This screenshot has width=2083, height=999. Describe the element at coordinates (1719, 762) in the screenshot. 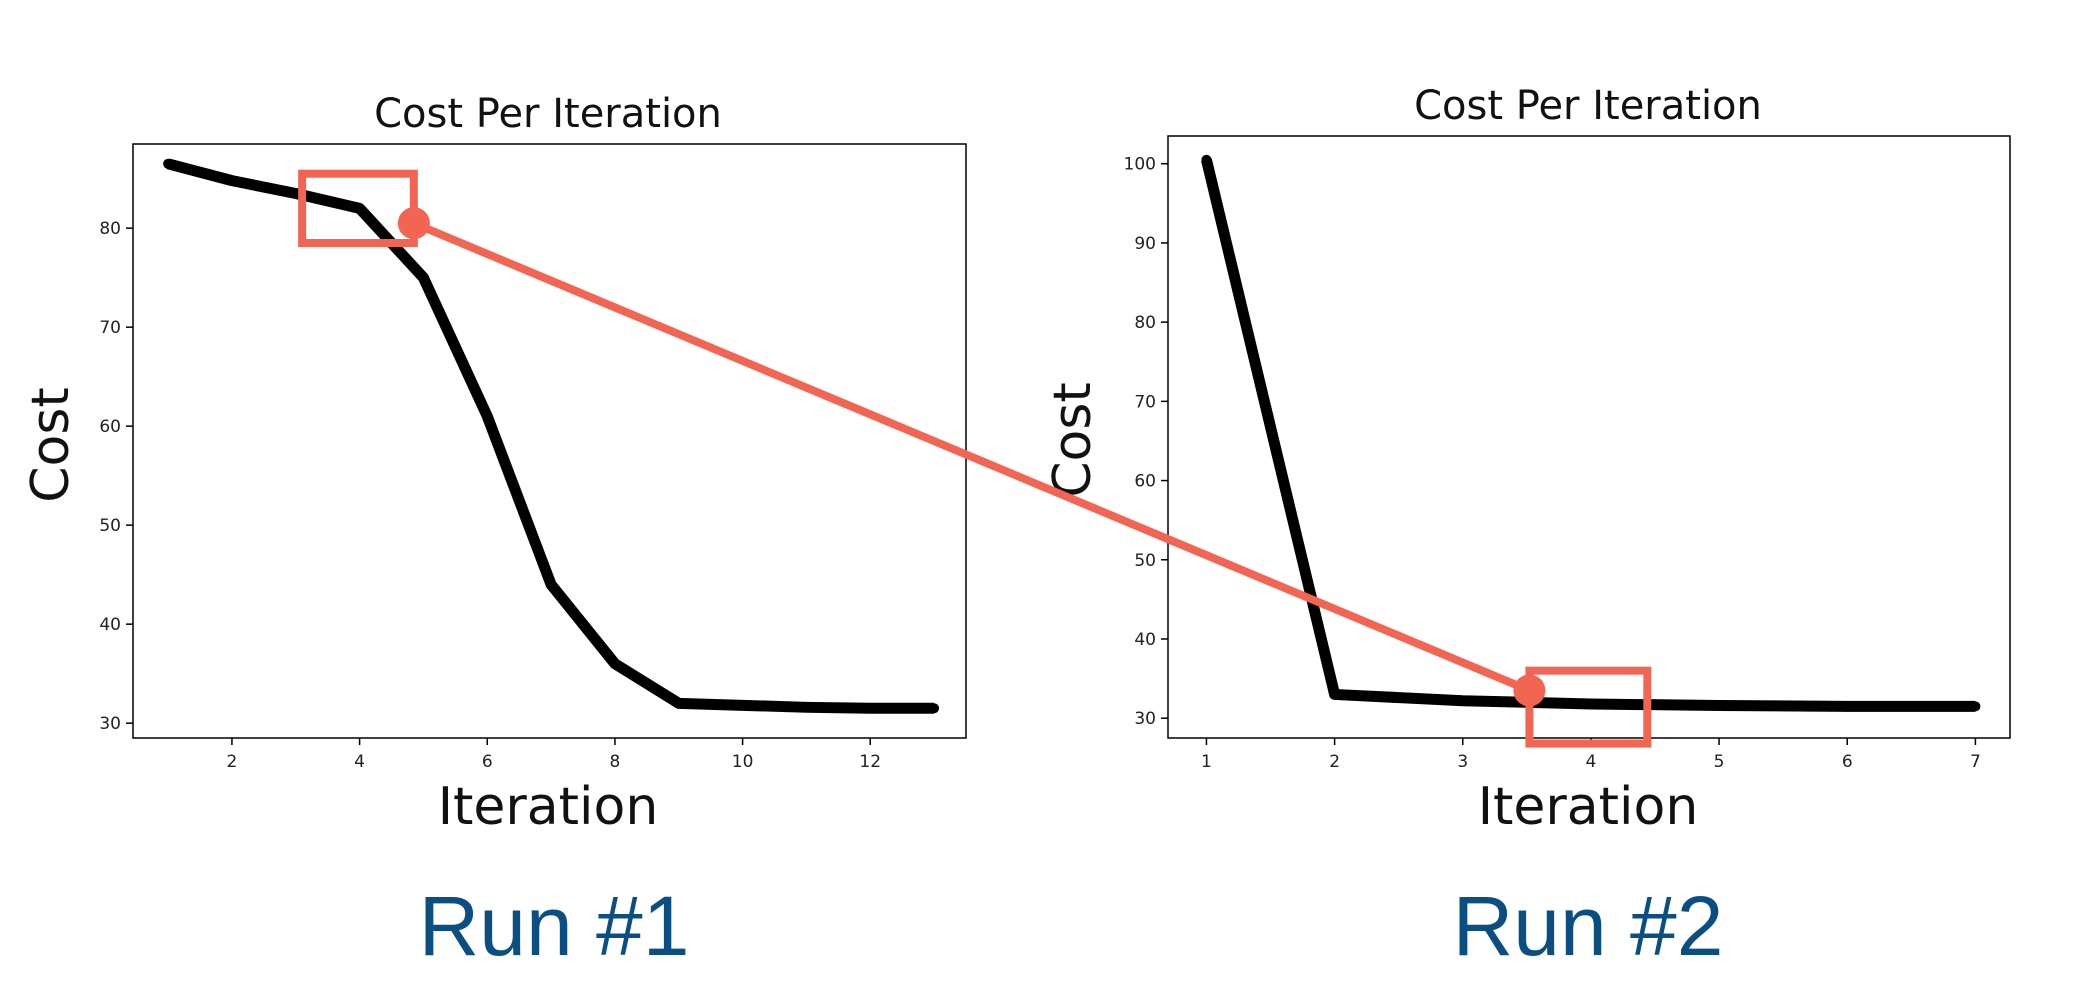

I see `x-tick-label: 5` at that location.